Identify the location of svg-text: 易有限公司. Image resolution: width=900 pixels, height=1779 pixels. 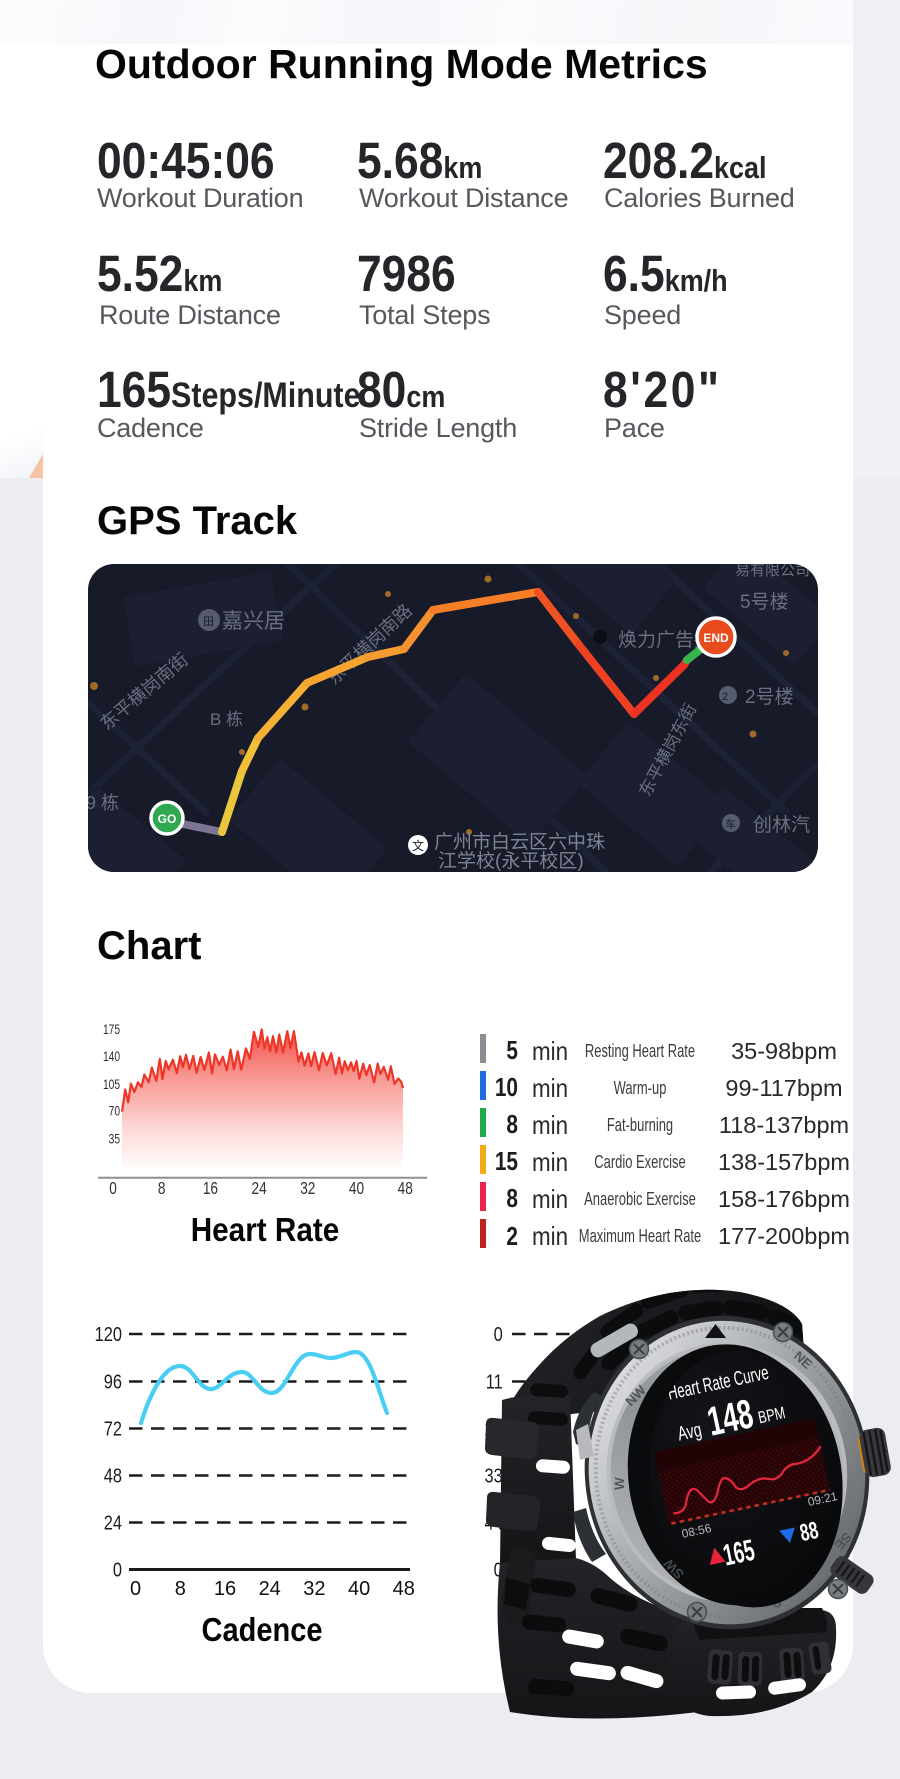
(772, 571).